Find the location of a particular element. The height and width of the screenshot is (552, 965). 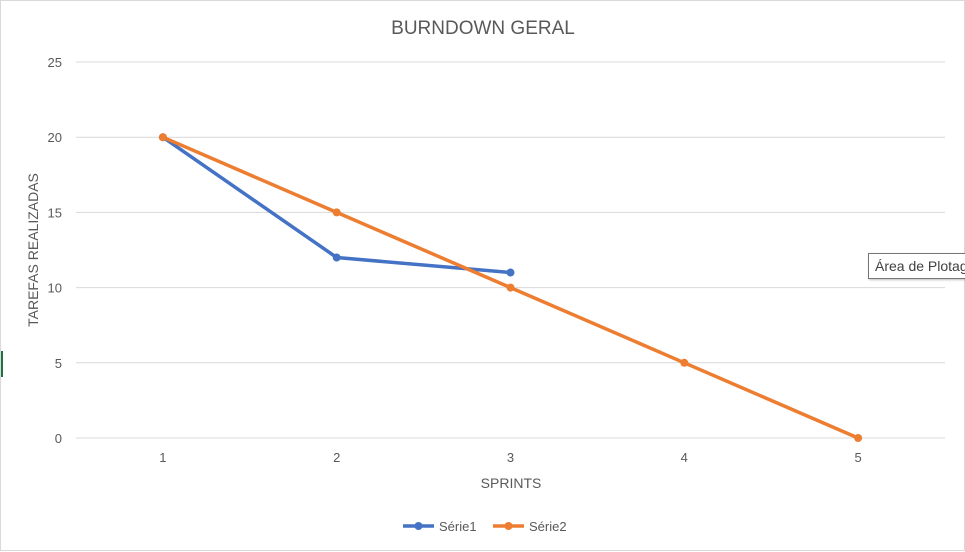

y-tick-label: 25 is located at coordinates (55, 62).